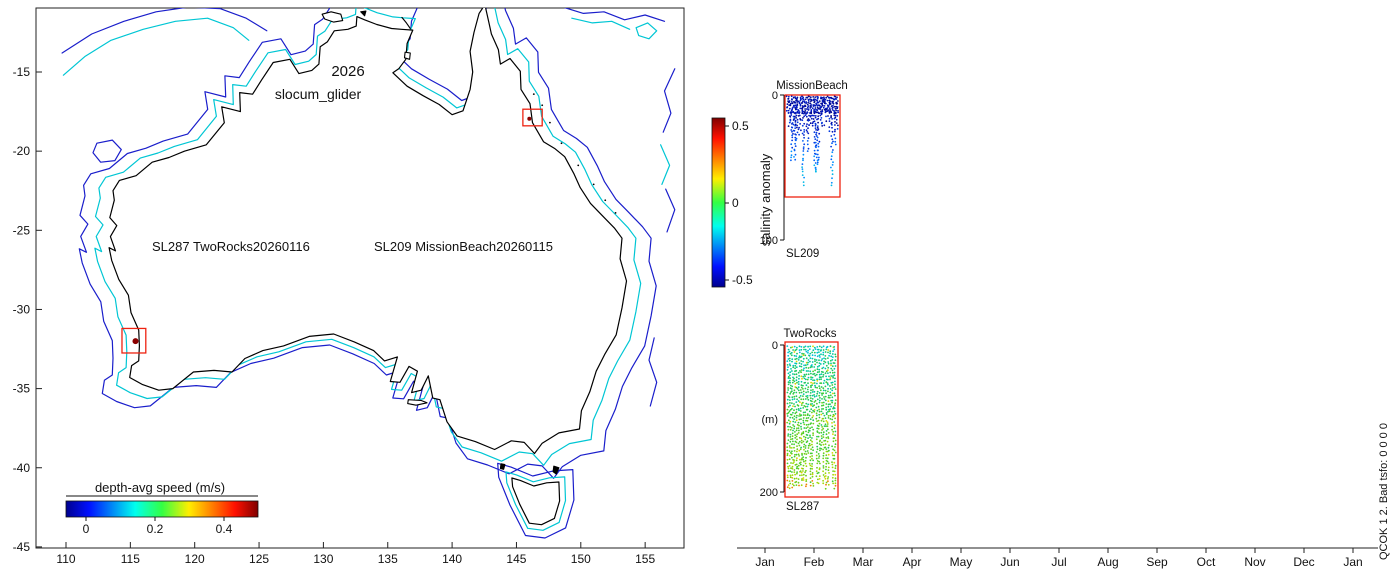  I want to click on inset-tworocks: TwoRocks 0 200 (m) SL287, so click(799, 420).